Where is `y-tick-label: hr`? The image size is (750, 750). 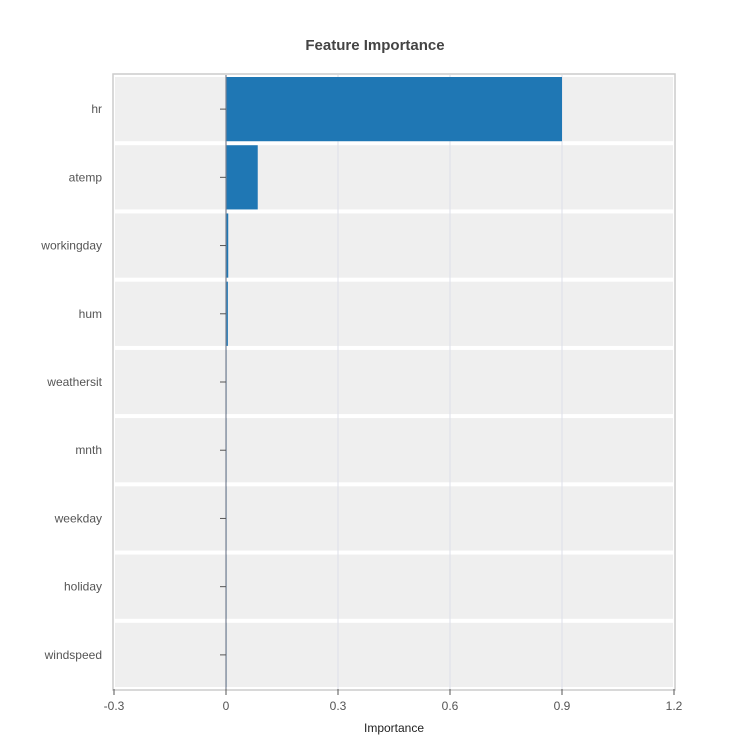
y-tick-label: hr is located at coordinates (96, 109).